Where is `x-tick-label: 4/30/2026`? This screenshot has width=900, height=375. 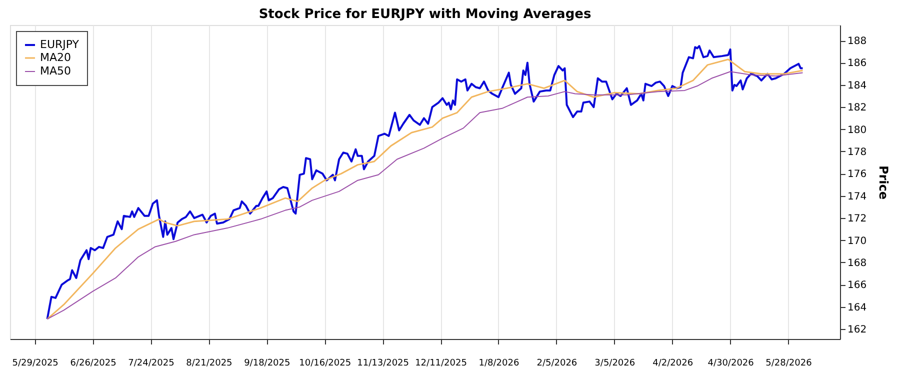 x-tick-label: 4/30/2026 is located at coordinates (731, 363).